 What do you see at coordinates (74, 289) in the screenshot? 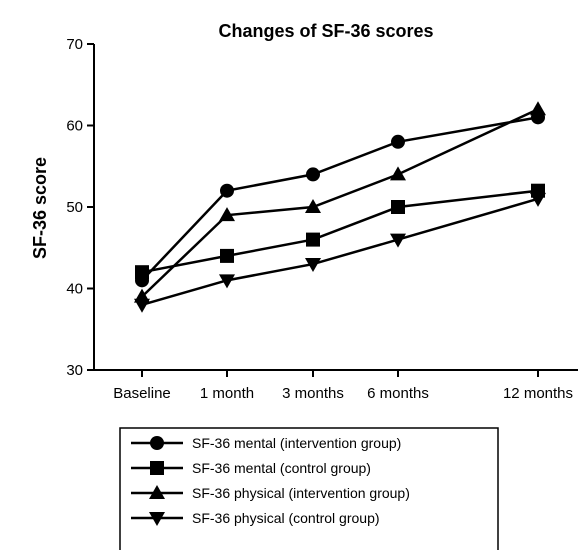
I see `y-tick-label: 40` at bounding box center [74, 289].